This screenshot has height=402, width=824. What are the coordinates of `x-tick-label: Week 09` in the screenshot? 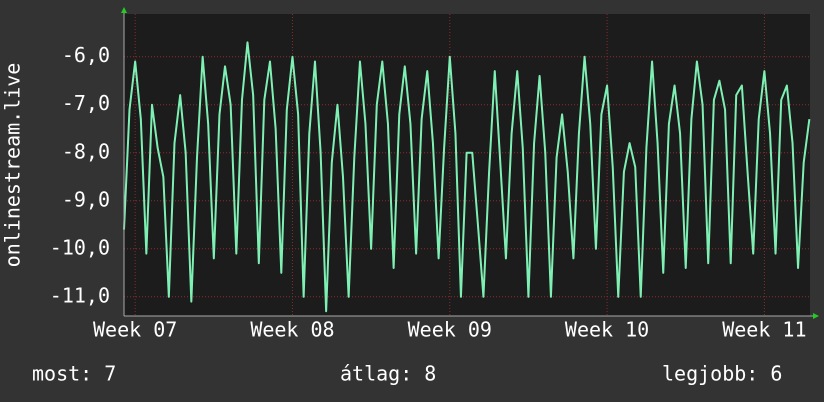 It's located at (450, 330).